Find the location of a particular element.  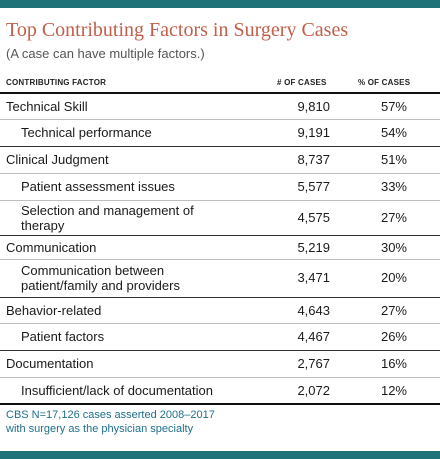

row-cases: 8,737 is located at coordinates (313, 159).